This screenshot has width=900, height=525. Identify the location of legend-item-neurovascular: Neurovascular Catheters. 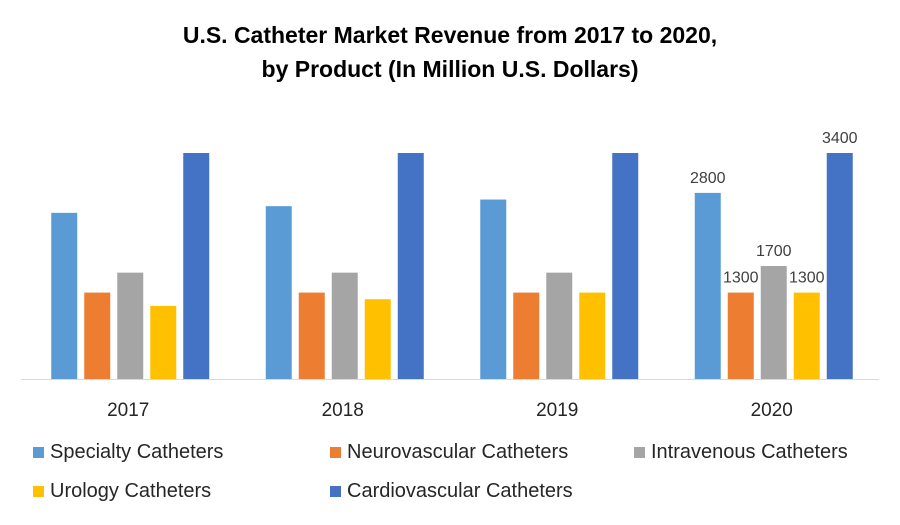
(449, 452).